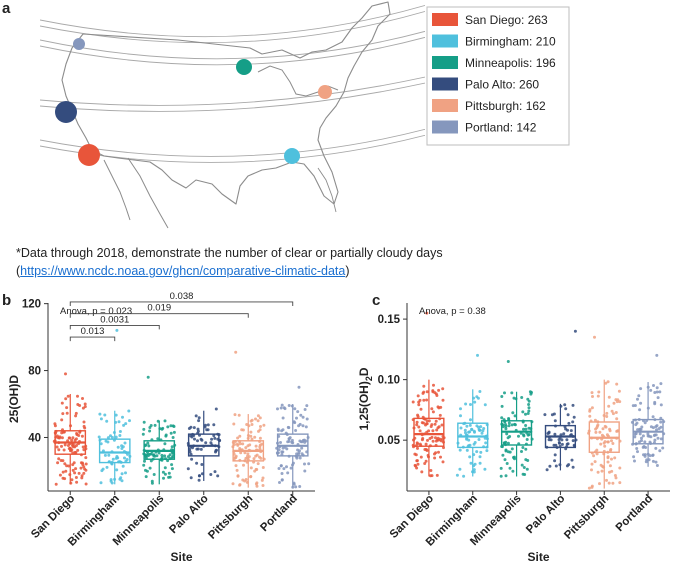 The height and width of the screenshot is (565, 685). Describe the element at coordinates (66, 112) in the screenshot. I see `palo-alto-marker` at that location.